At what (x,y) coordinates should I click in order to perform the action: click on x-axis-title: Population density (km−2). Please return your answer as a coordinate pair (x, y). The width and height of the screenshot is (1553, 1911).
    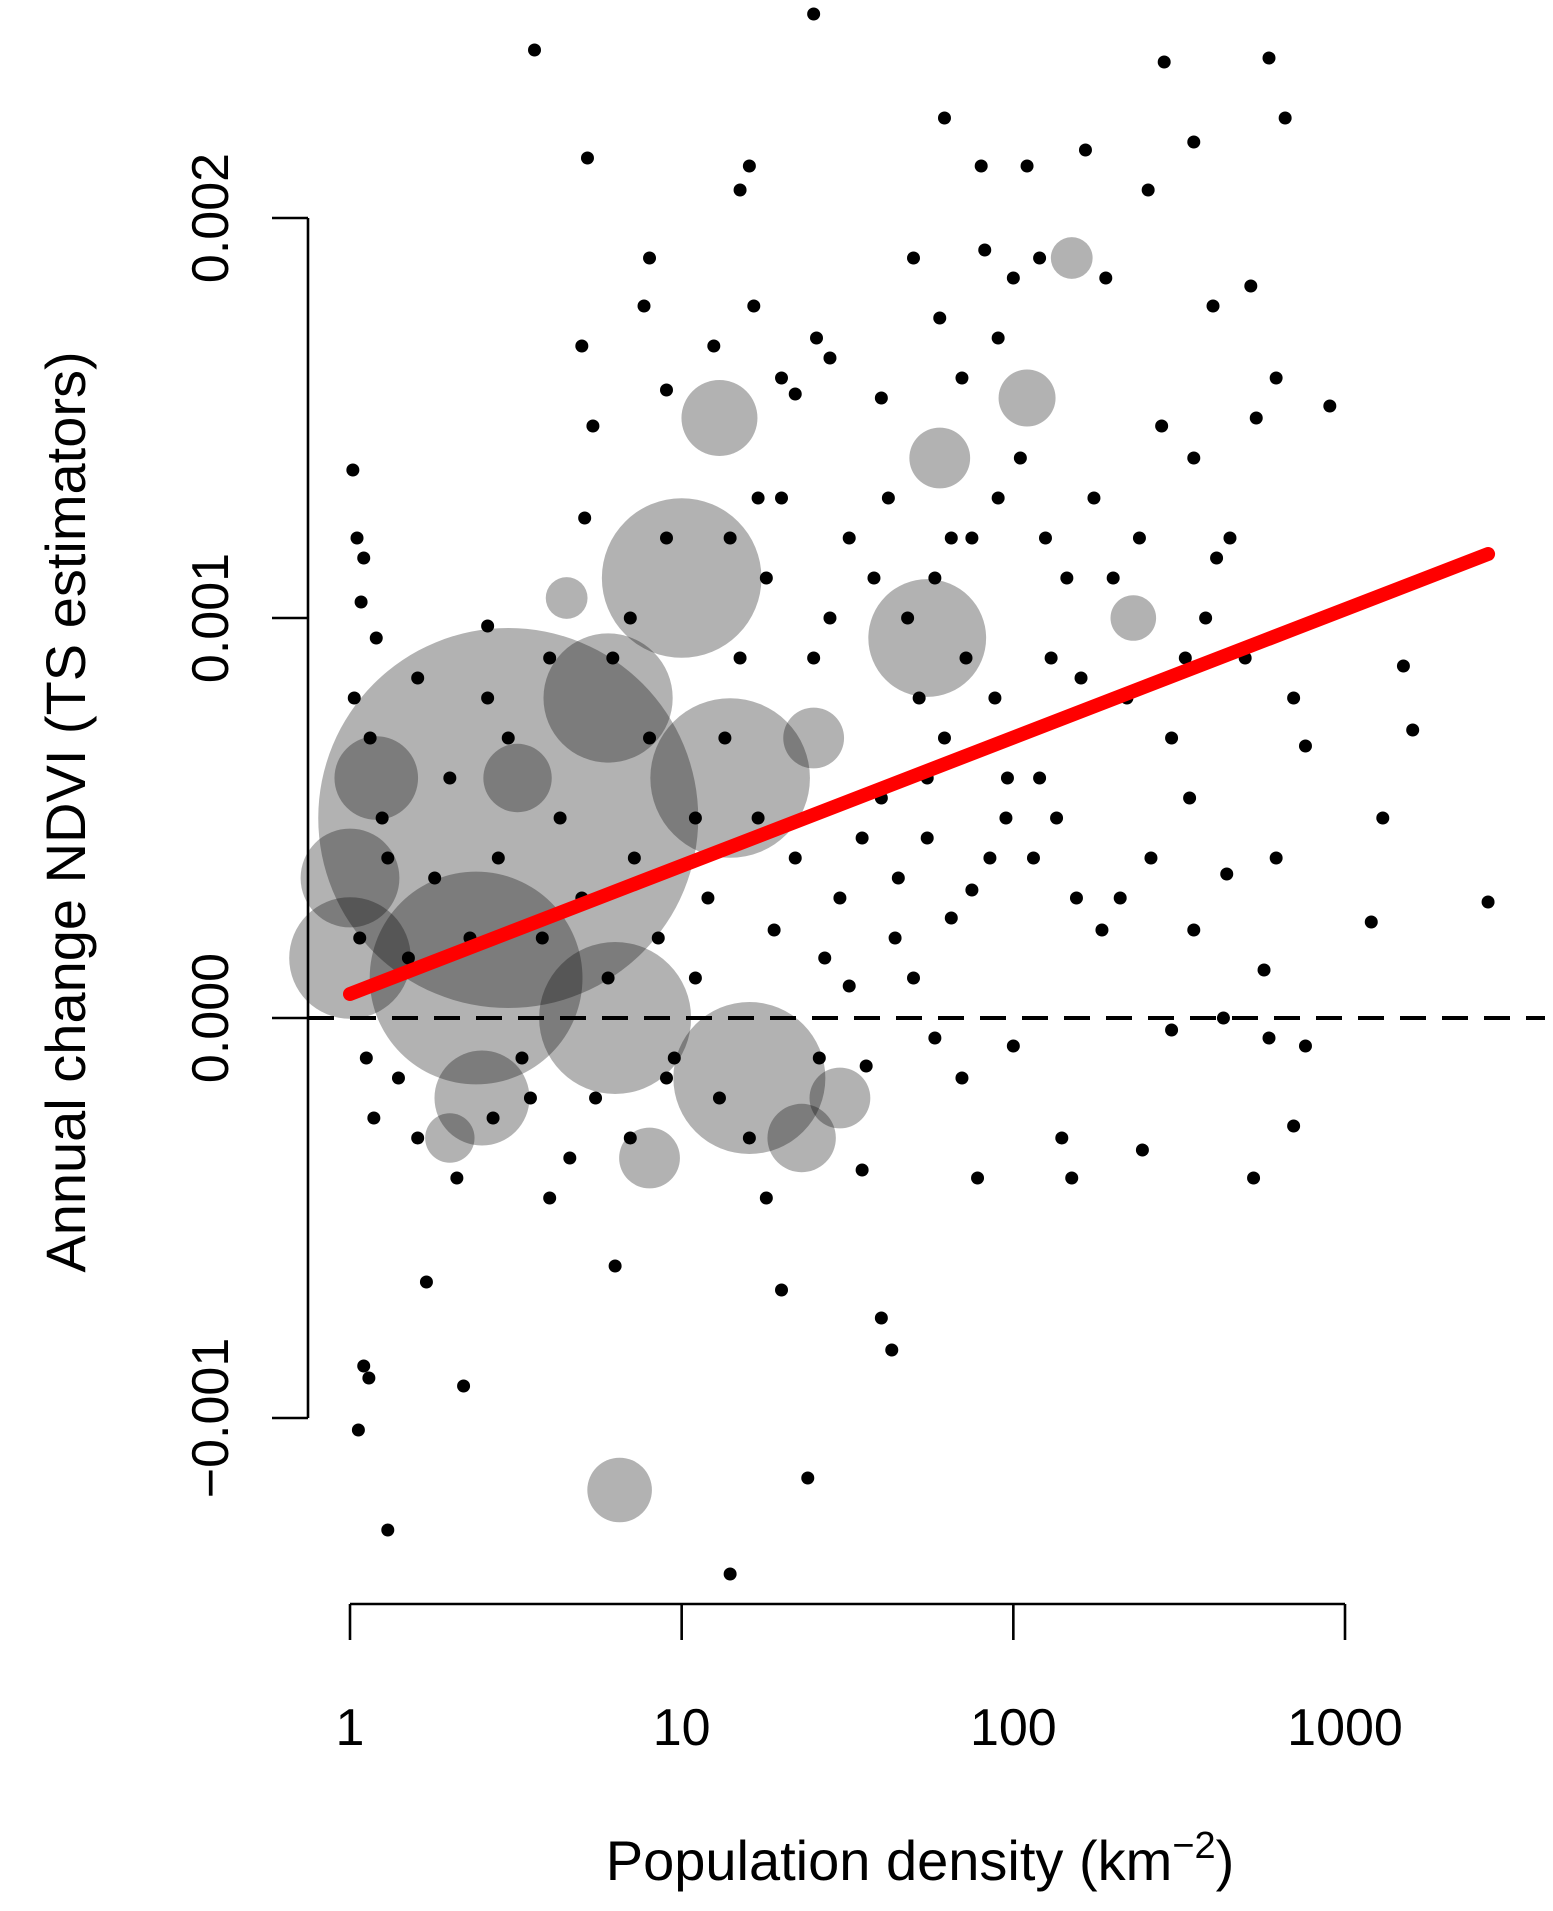
    Looking at the image, I should click on (920, 1858).